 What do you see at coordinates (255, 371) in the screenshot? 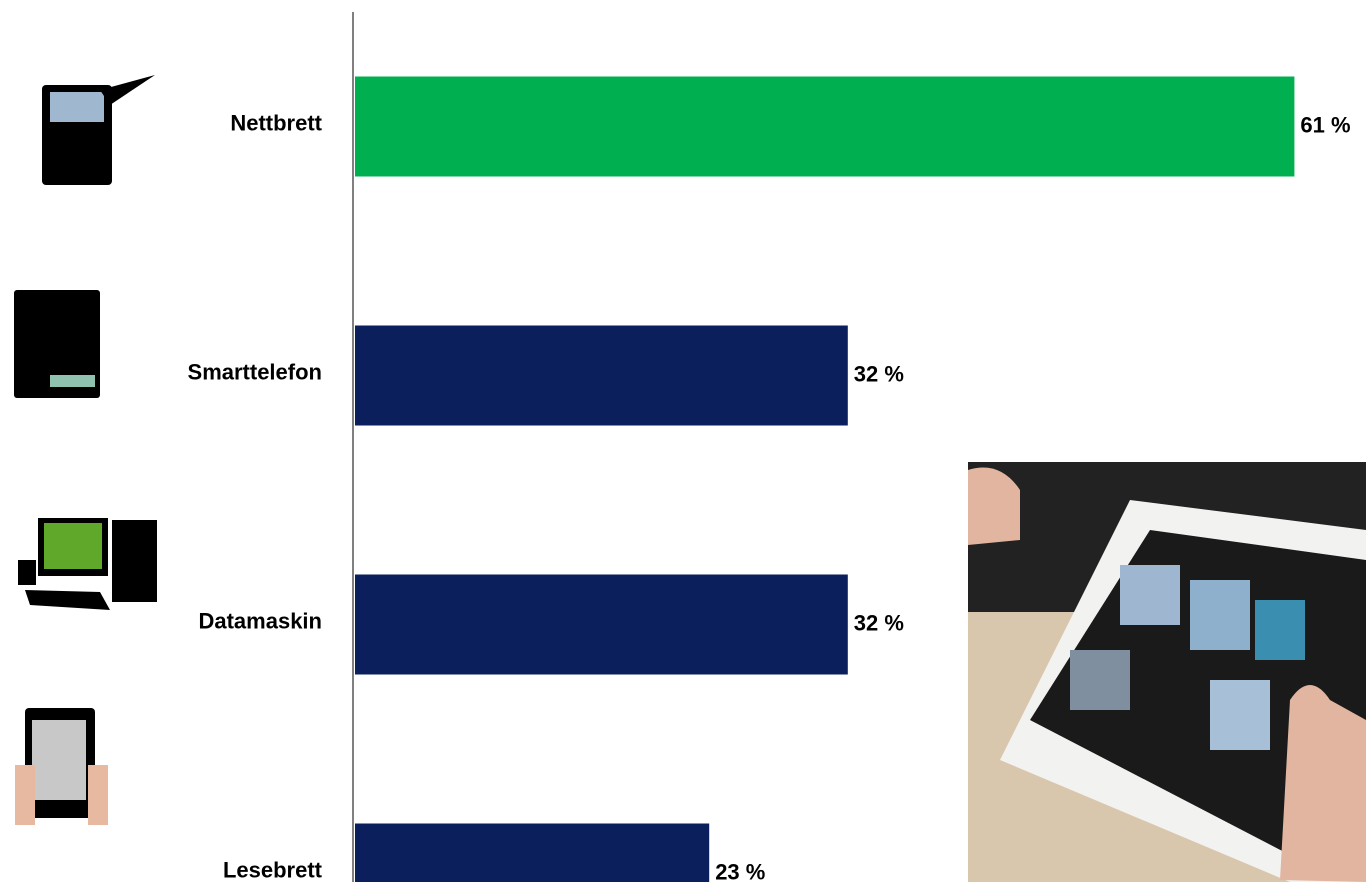
I see `category-label: Smarttelefon` at bounding box center [255, 371].